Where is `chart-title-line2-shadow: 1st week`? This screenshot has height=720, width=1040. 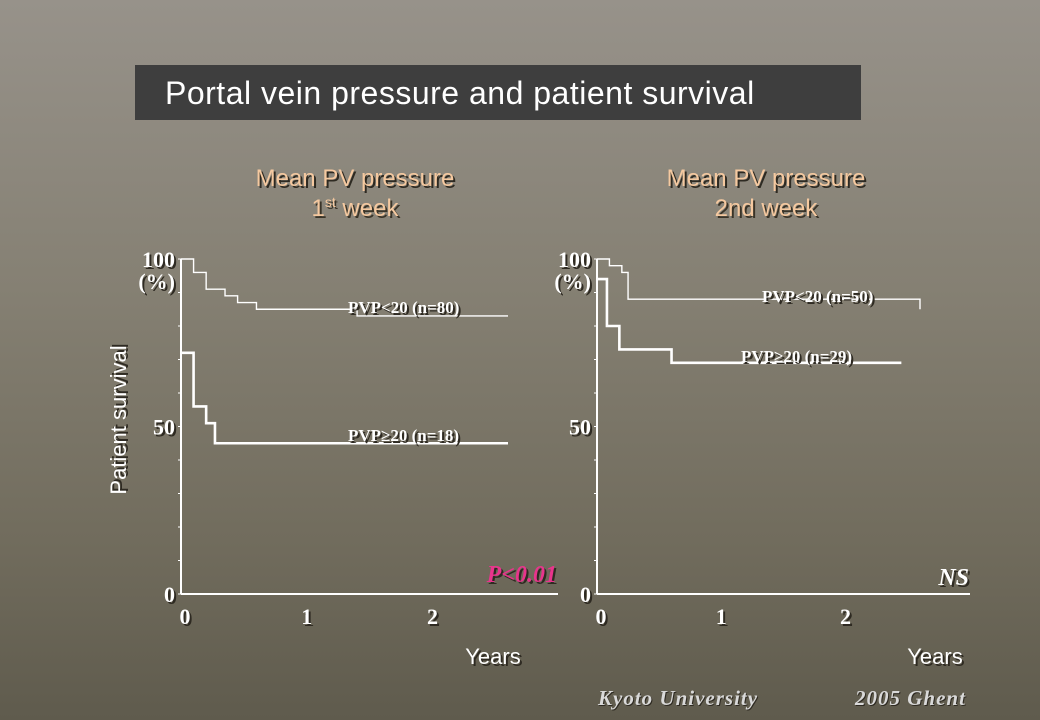 chart-title-line2-shadow: 1st week is located at coordinates (358, 210).